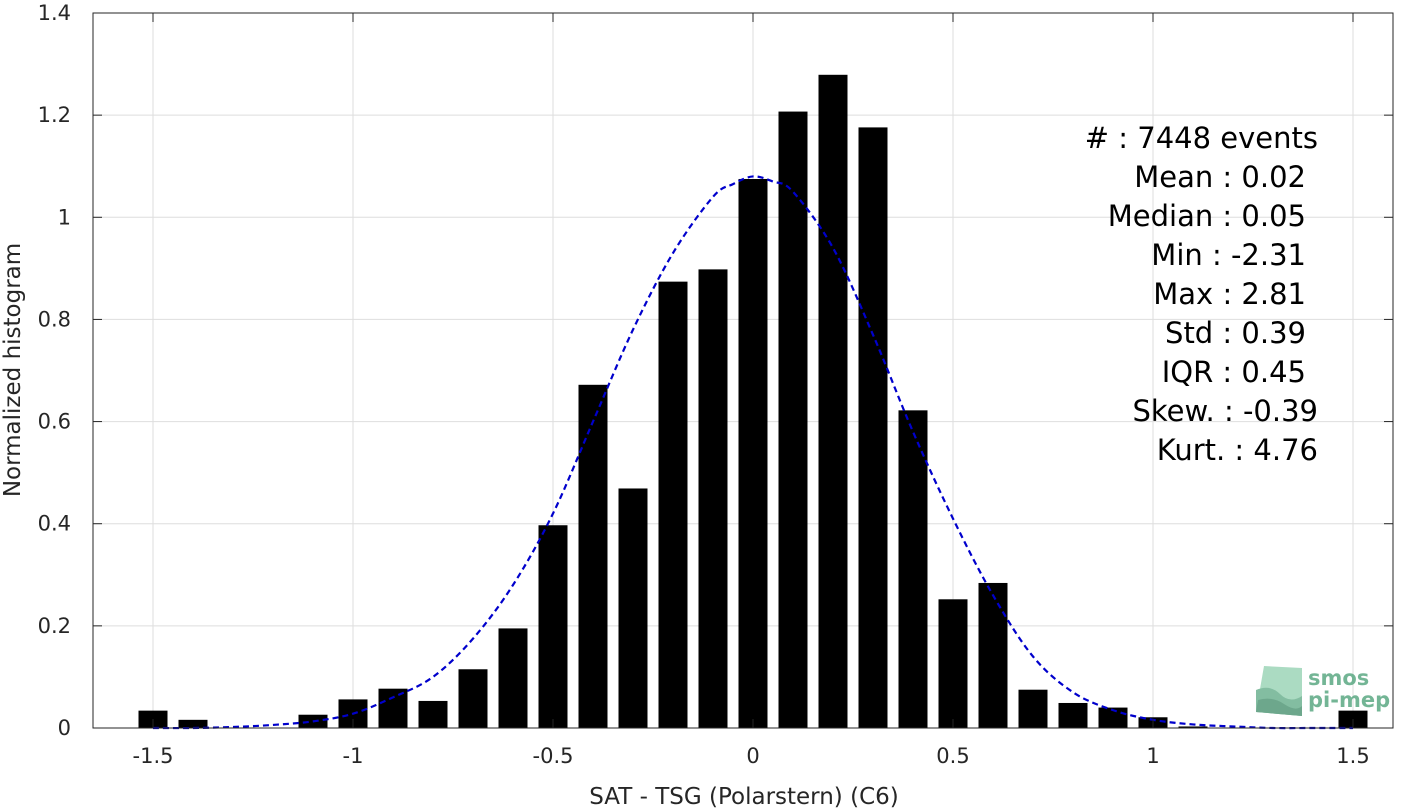 The image size is (1408, 809). What do you see at coordinates (952, 756) in the screenshot?
I see `x-tick-label: 0.5` at bounding box center [952, 756].